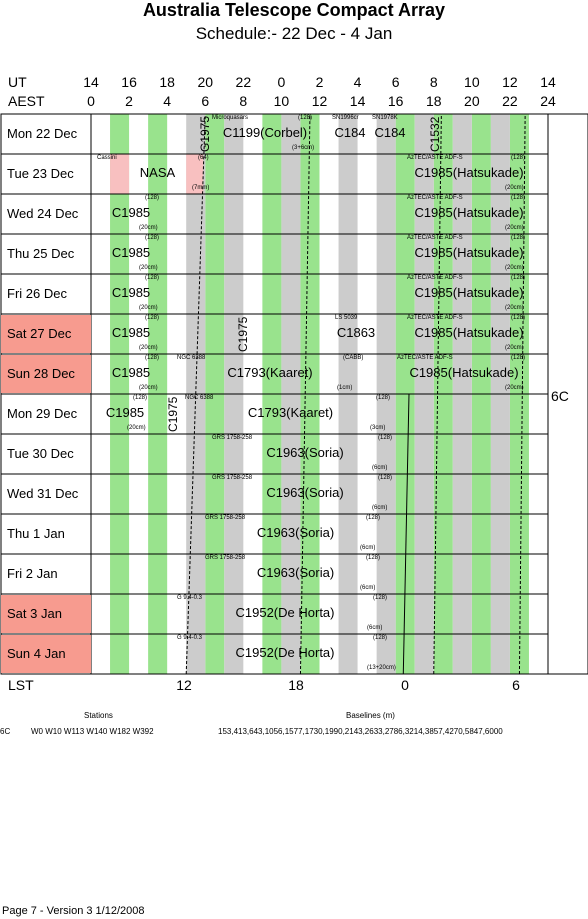 The width and height of the screenshot is (588, 919). I want to click on ut-tick: 12, so click(510, 82).